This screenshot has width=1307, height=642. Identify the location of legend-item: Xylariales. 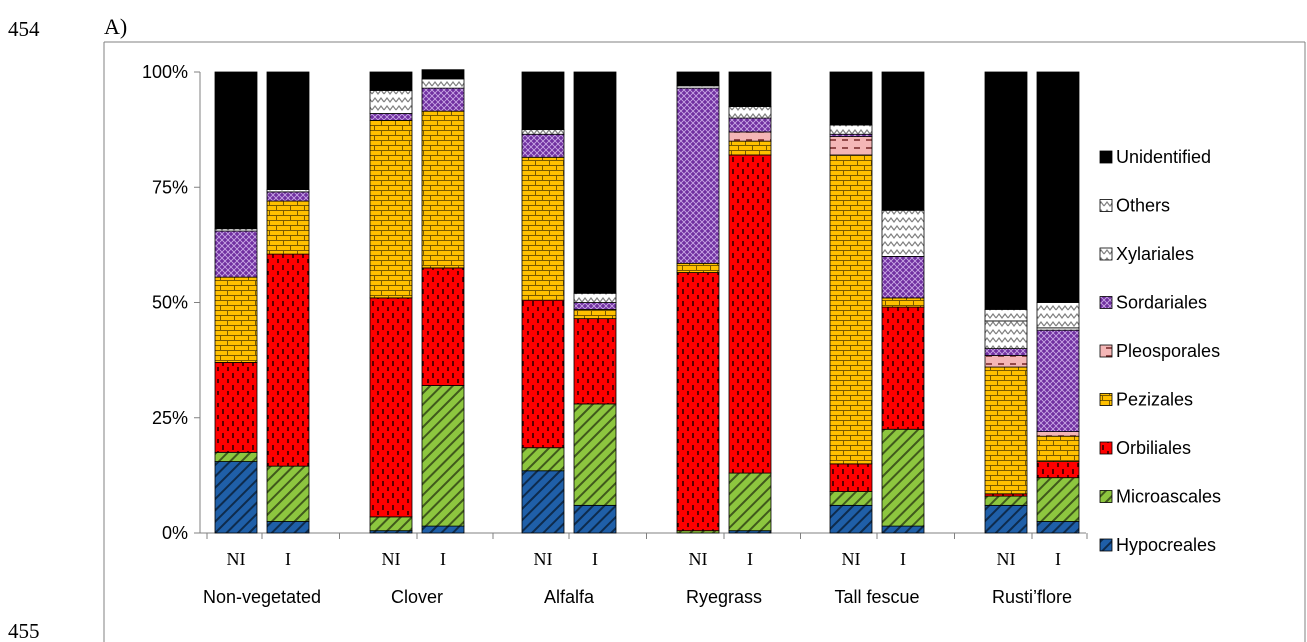
(1146, 254).